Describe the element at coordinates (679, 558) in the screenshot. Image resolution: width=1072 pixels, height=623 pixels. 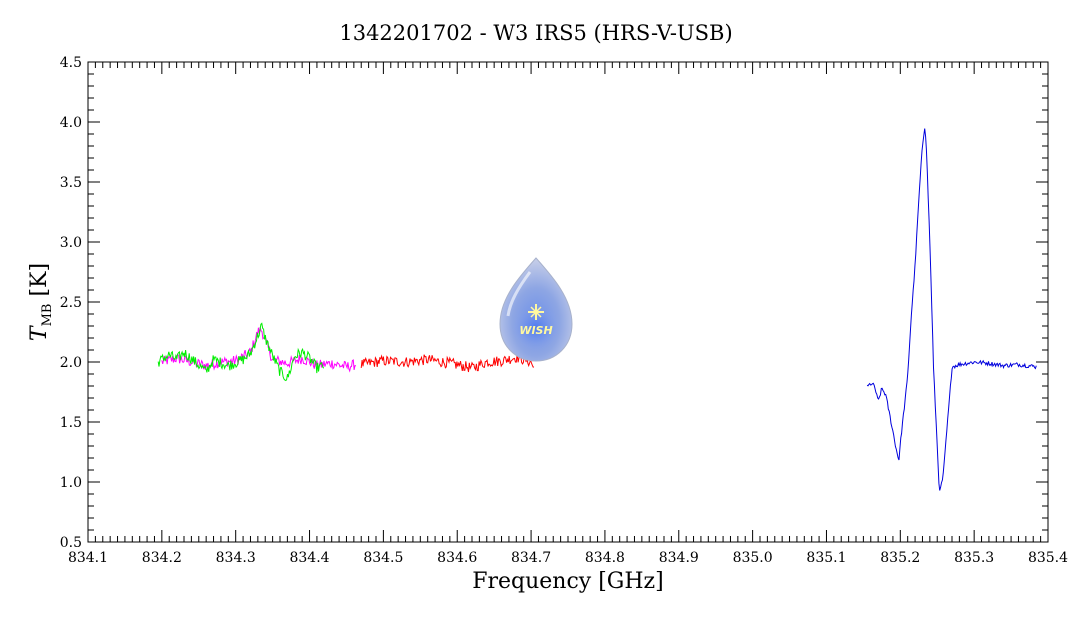
I see `x-tick-label: 834.9` at that location.